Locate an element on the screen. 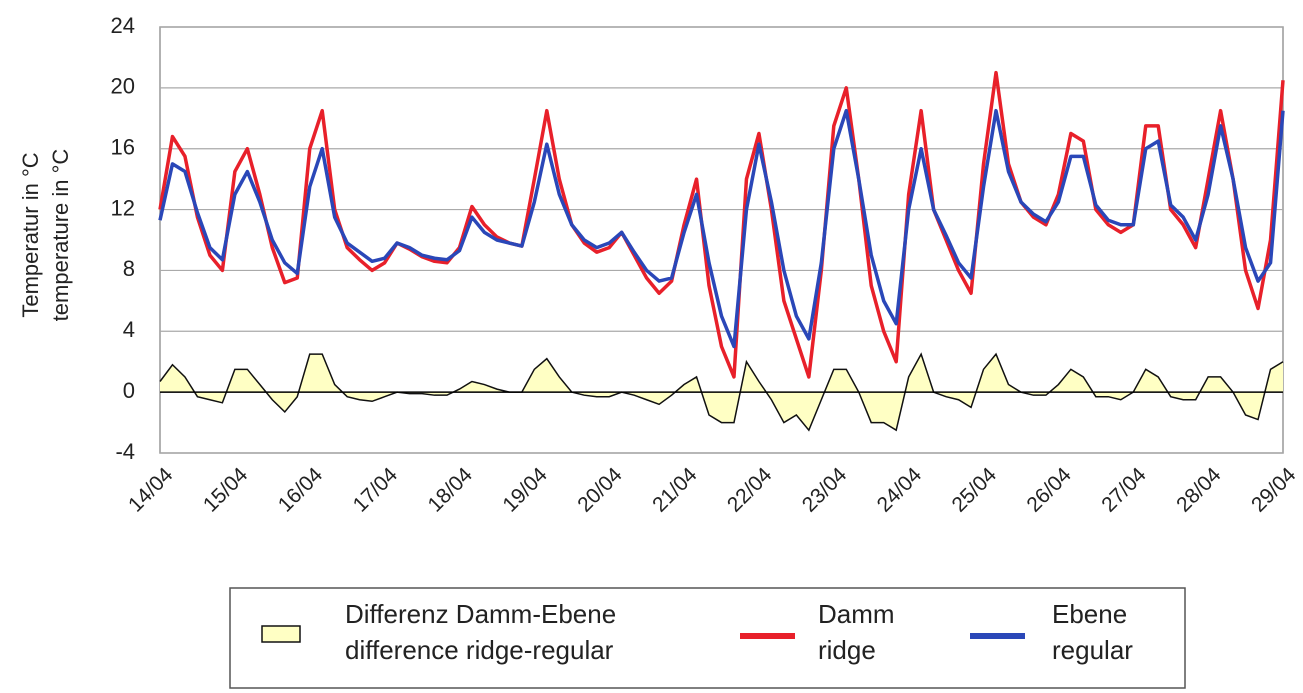 The image size is (1303, 693). y-tick-label: 20 is located at coordinates (123, 86).